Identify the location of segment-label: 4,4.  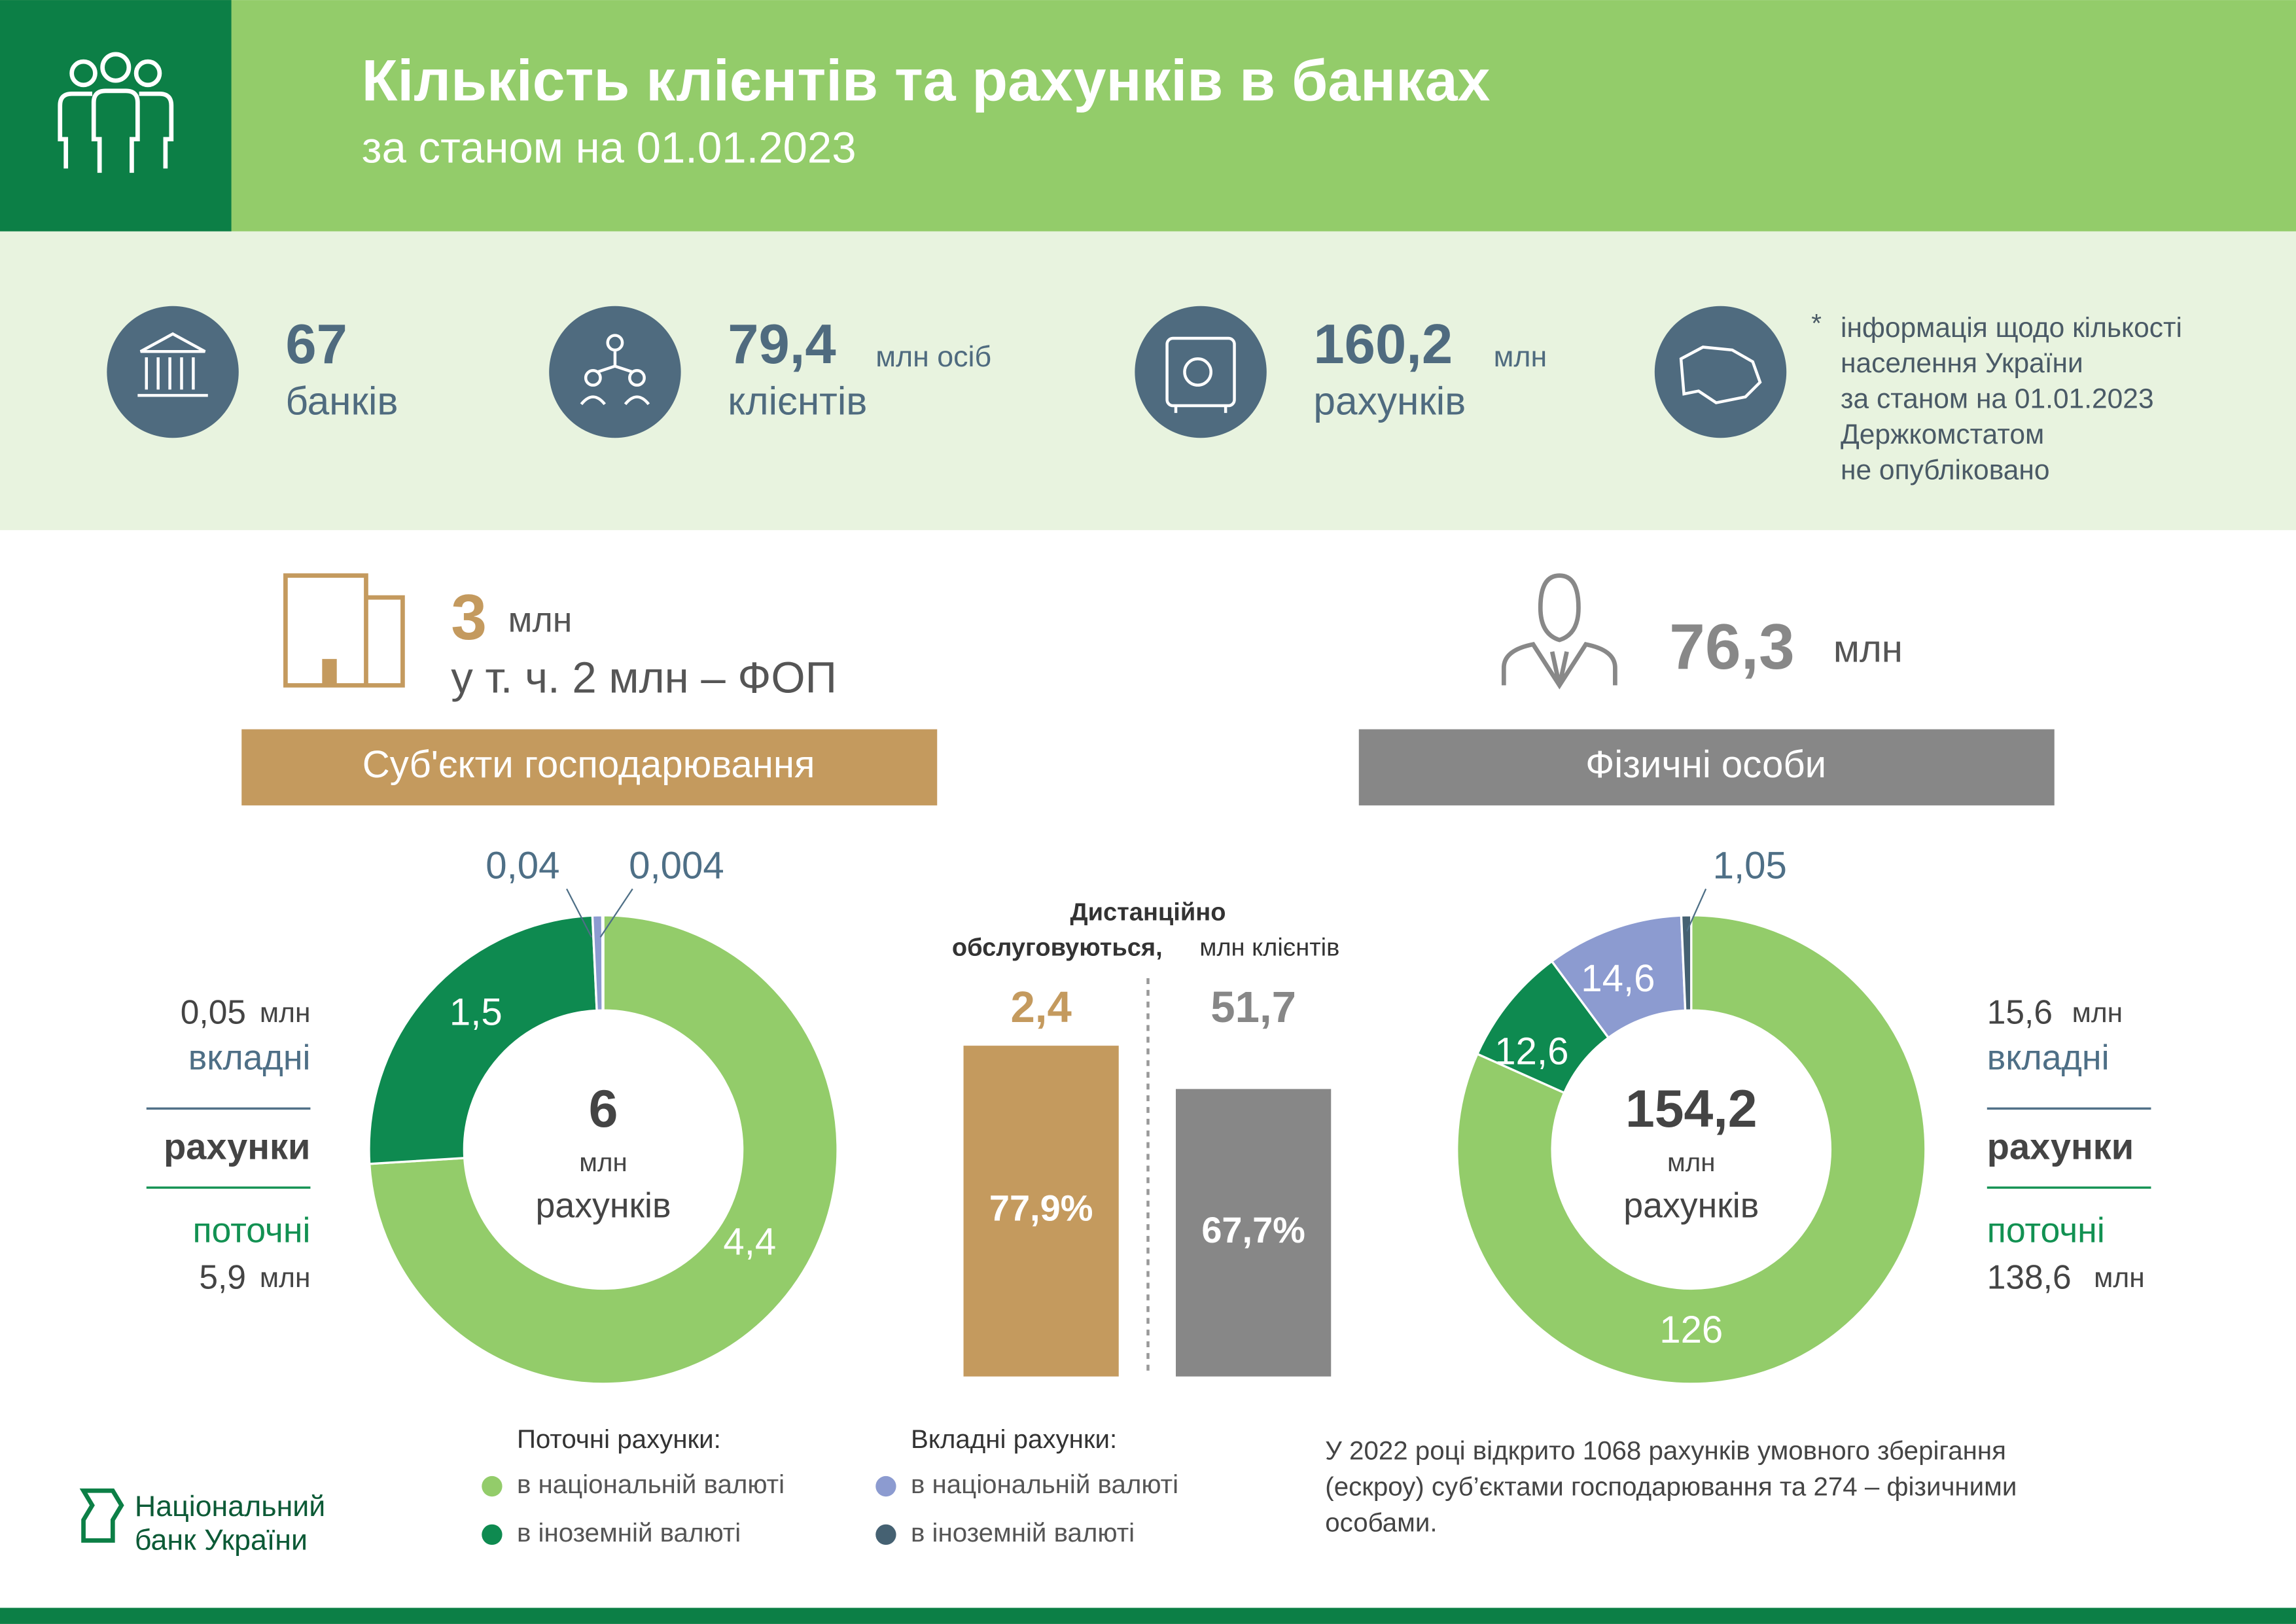
(749, 1242).